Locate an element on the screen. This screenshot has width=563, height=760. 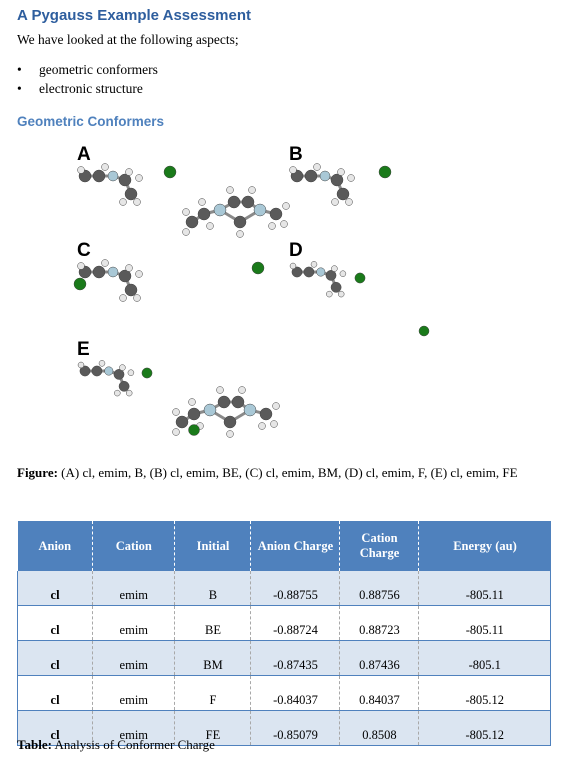
figure-caption-label: Figure: is located at coordinates (37, 472).